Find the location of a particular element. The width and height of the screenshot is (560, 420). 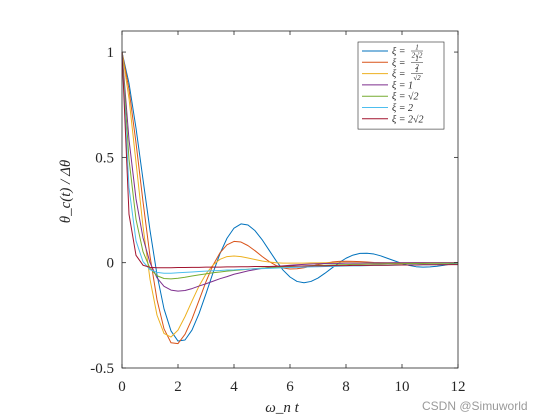

legend-frac-den: 2 is located at coordinates (417, 67).